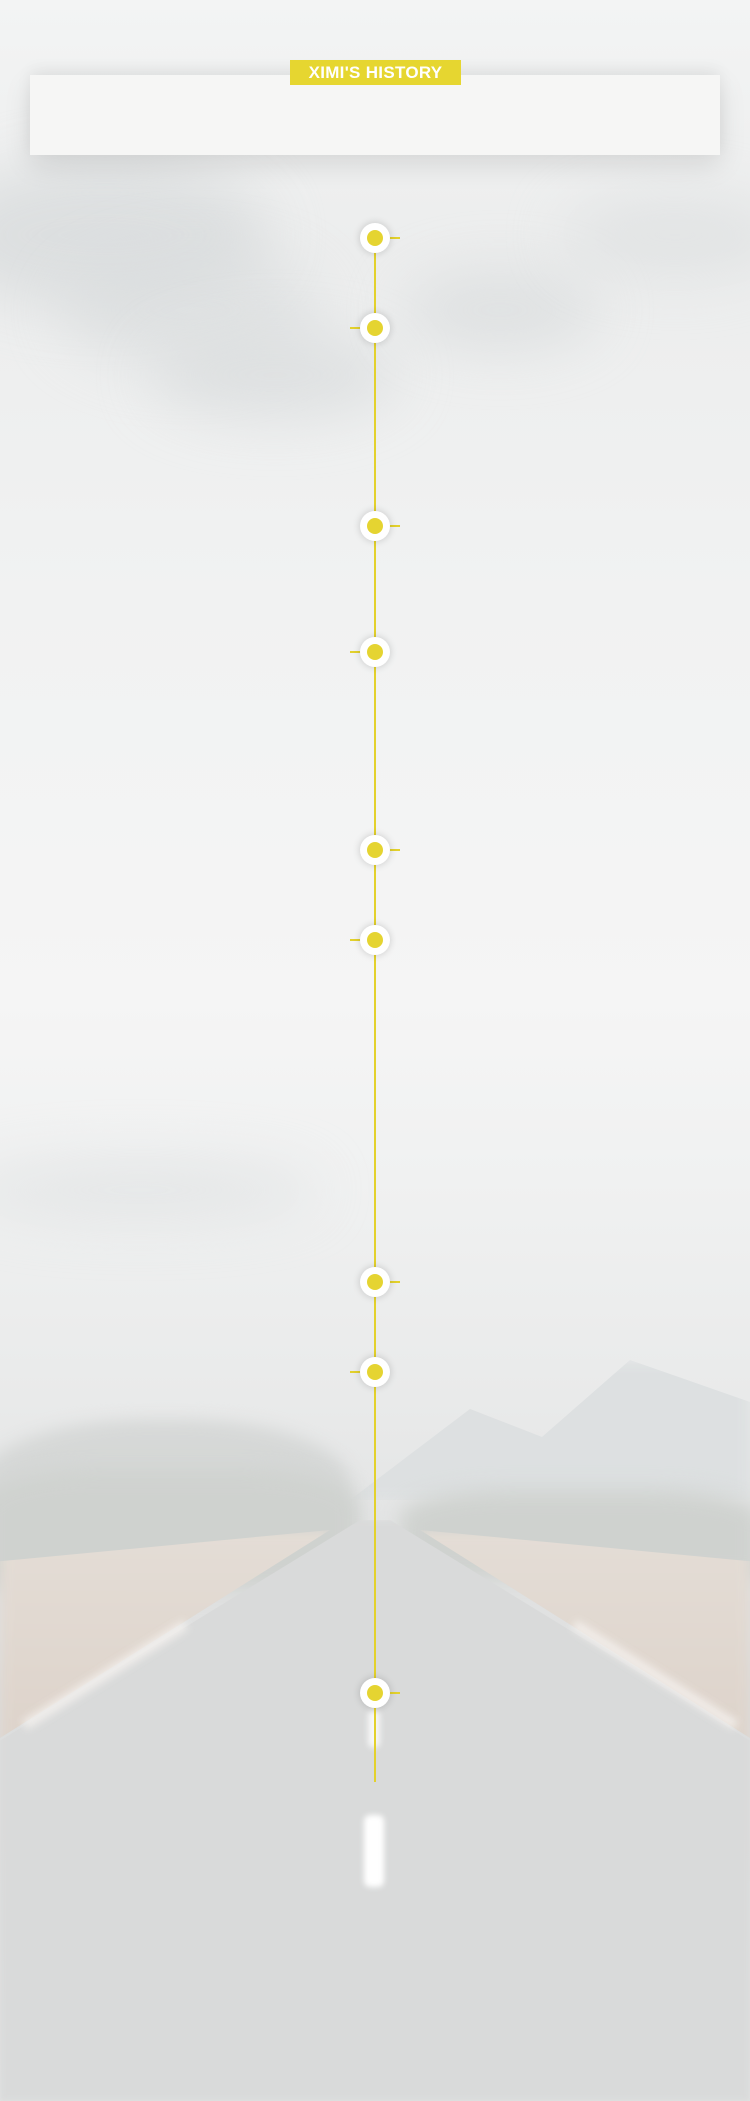 The image size is (750, 2101). Describe the element at coordinates (375, 1010) in the screenshot. I see `timeline-line` at that location.